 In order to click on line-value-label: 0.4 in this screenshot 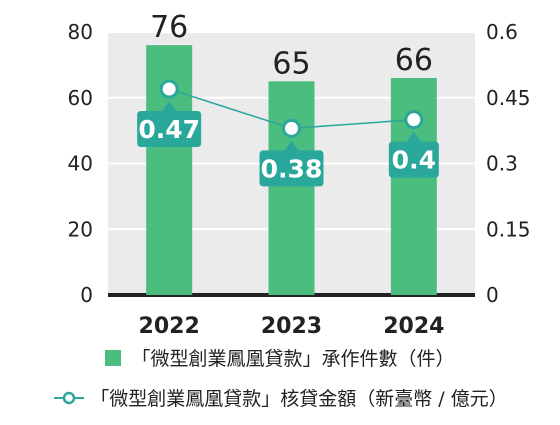, I will do `click(414, 160)`.